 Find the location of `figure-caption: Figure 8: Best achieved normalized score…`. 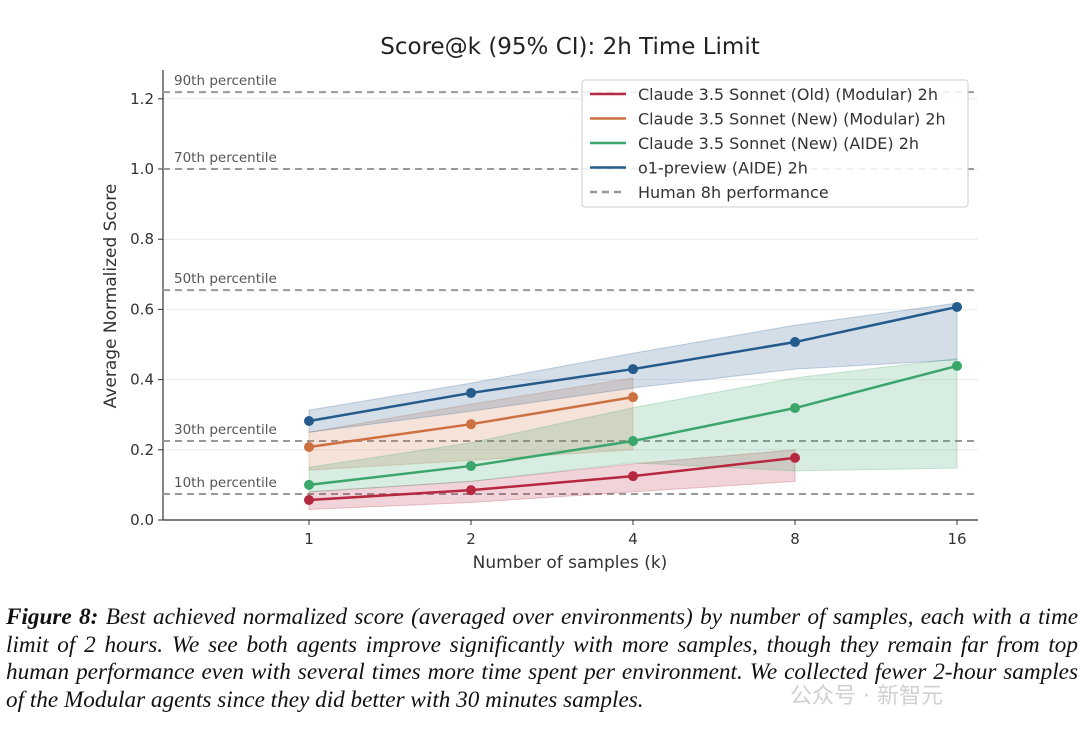

figure-caption: Figure 8: Best achieved normalized score… is located at coordinates (542, 659).